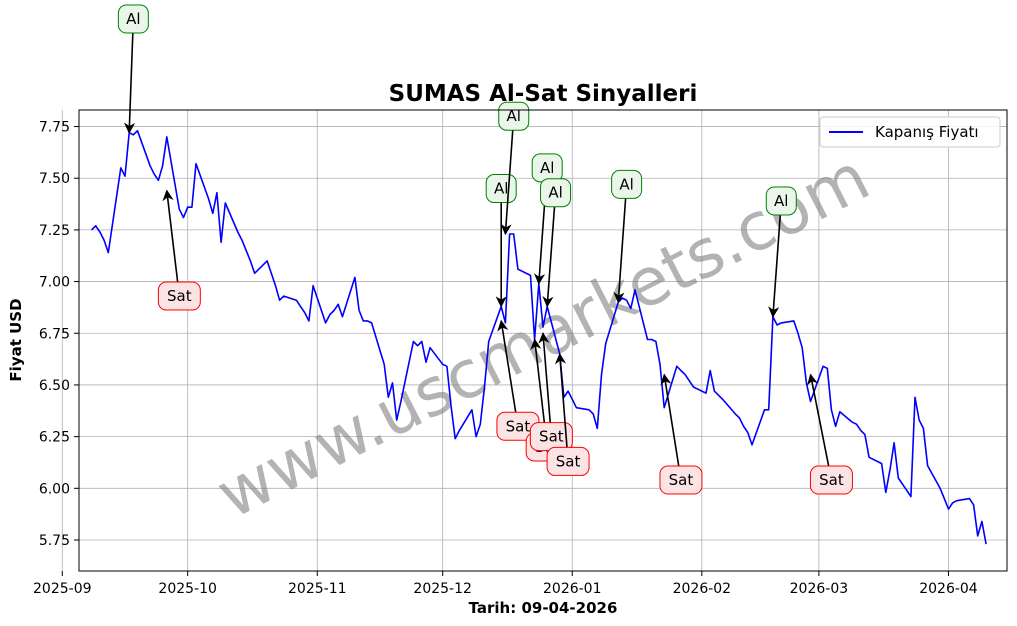  Describe the element at coordinates (54, 283) in the screenshot. I see `y-tick-label: 7.00` at that location.